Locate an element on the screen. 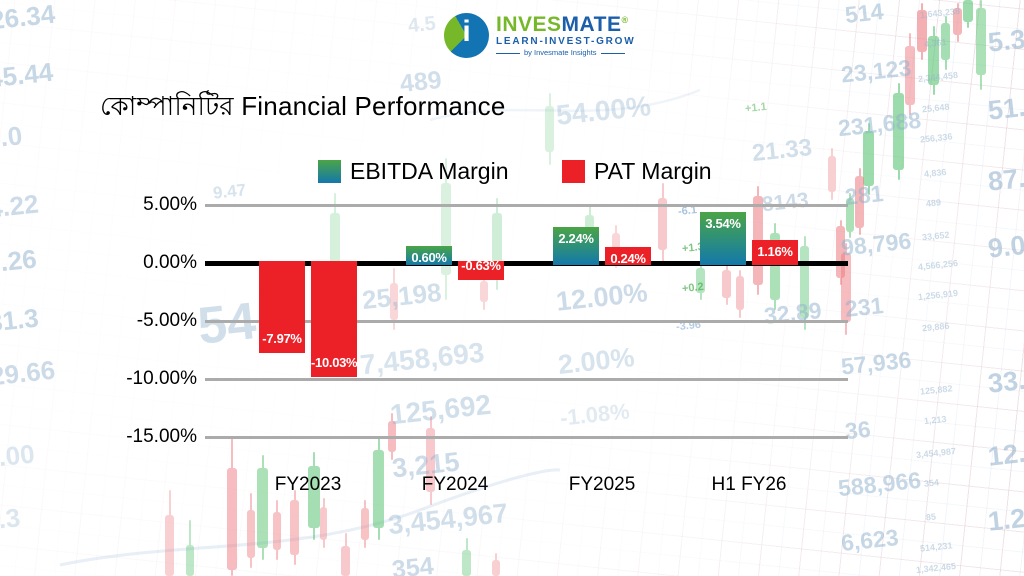 This screenshot has height=576, width=1024. bar-data-label: 2.24% is located at coordinates (576, 239).